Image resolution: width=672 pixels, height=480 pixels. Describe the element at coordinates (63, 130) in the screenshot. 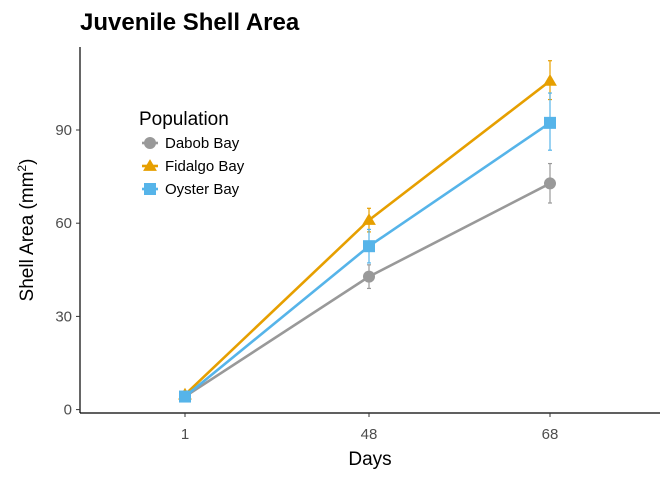

I see `y-tick-label: 90` at that location.